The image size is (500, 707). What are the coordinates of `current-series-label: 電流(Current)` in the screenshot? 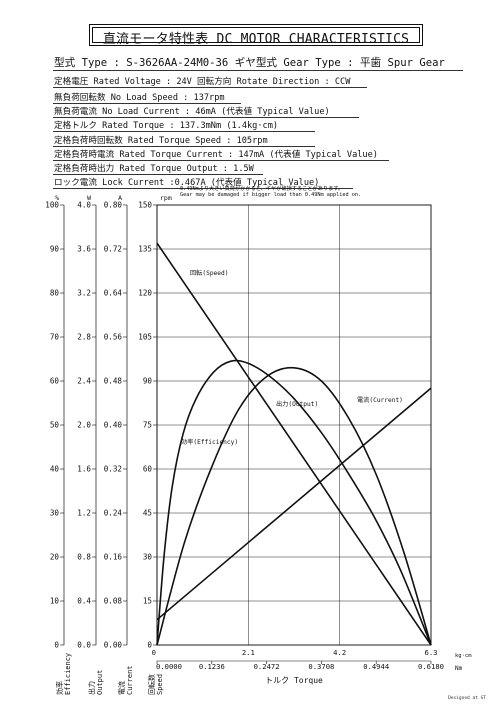 It's located at (380, 400).